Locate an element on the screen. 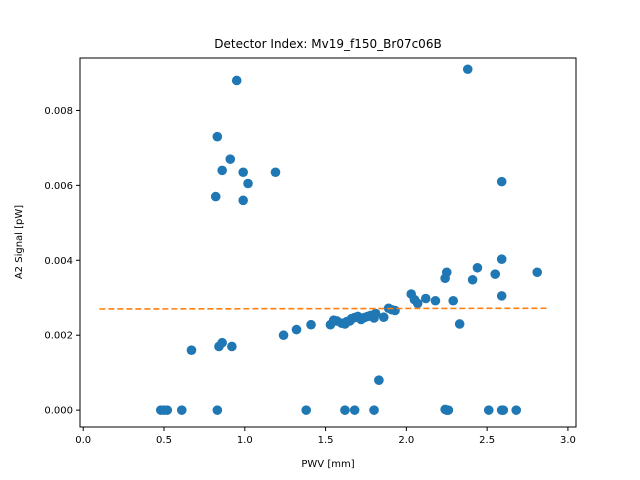  x-axis-ticks: 0.0 0.5 1.0 1.5 2.0 2.5 3.0 is located at coordinates (325, 436).